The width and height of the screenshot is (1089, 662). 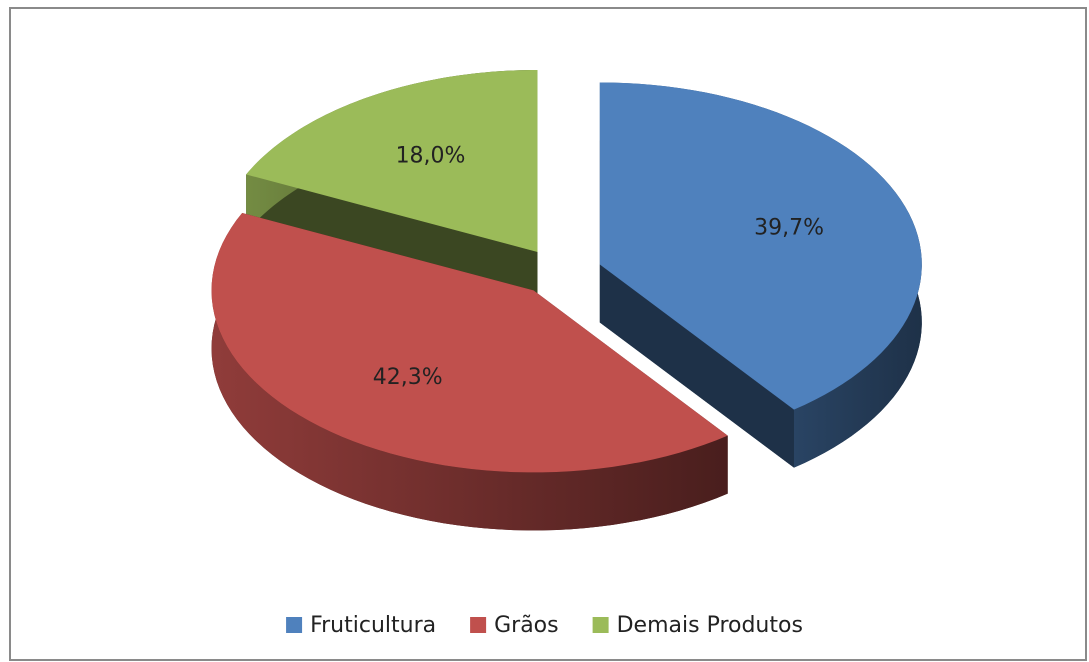 I want to click on slice-radial-wall, so click(x=696, y=366).